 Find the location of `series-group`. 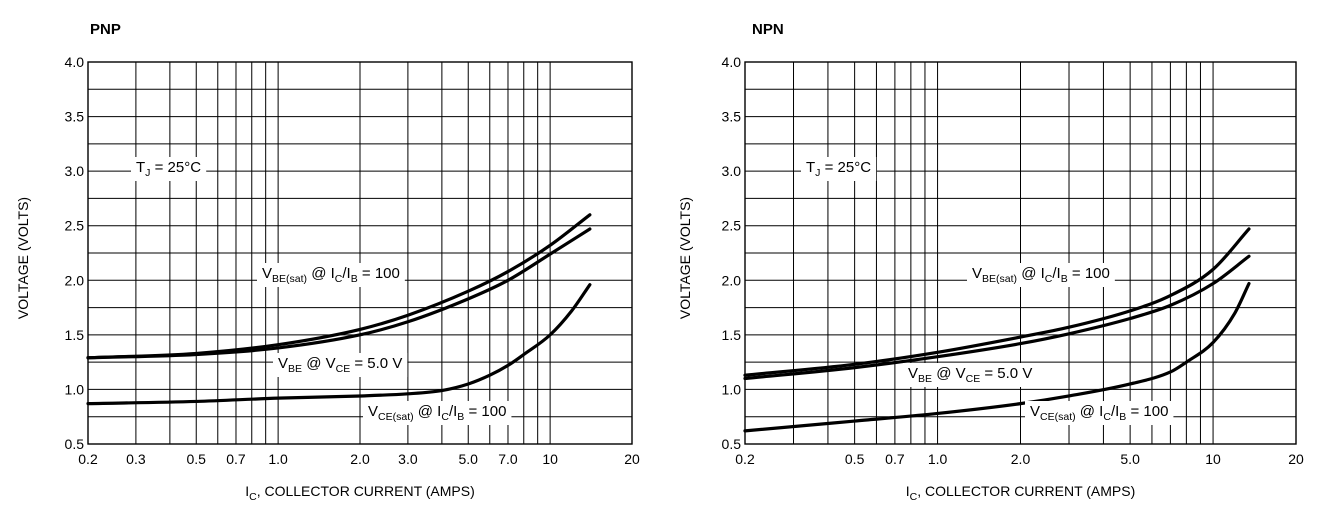

series-group is located at coordinates (339, 309).